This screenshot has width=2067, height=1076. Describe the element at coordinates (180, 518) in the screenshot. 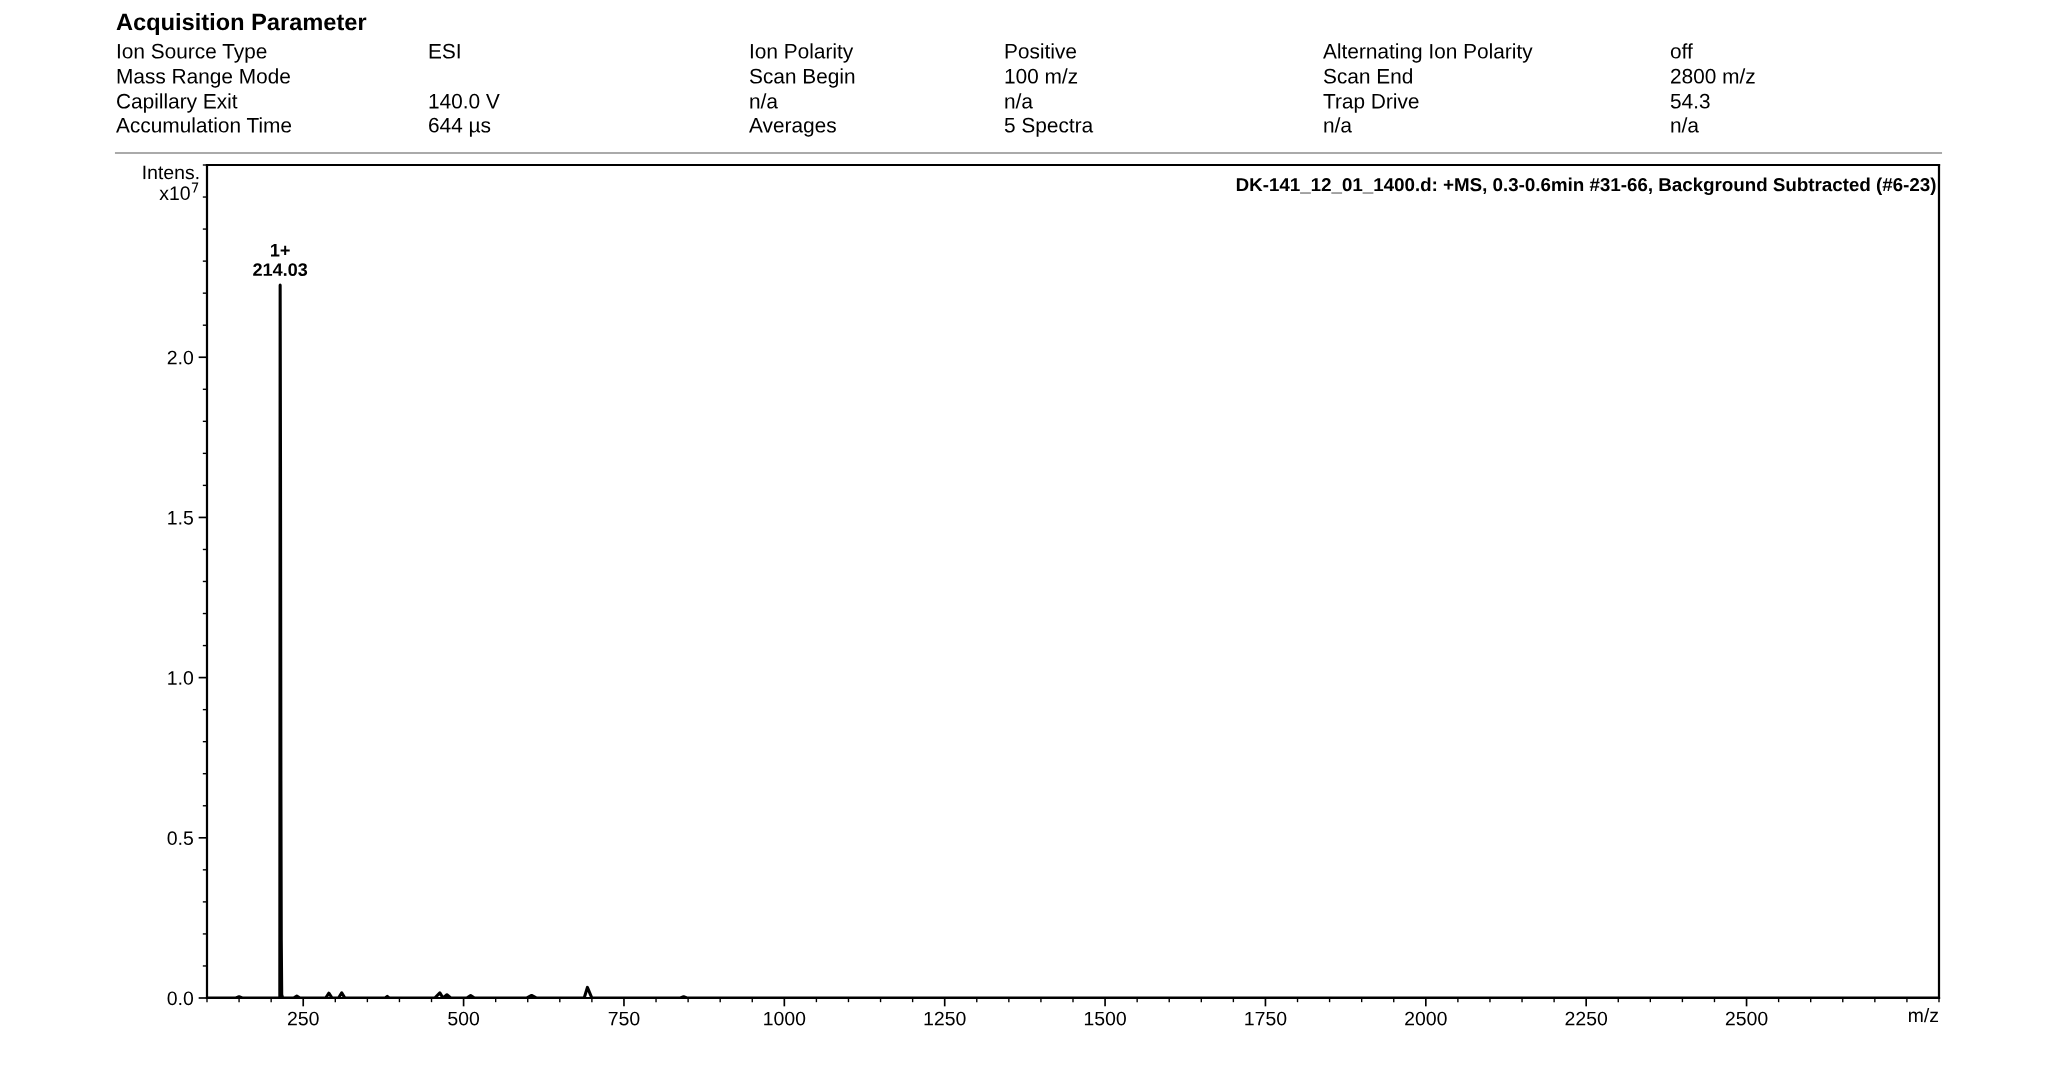

I see `y-tick-label: 1.5` at that location.